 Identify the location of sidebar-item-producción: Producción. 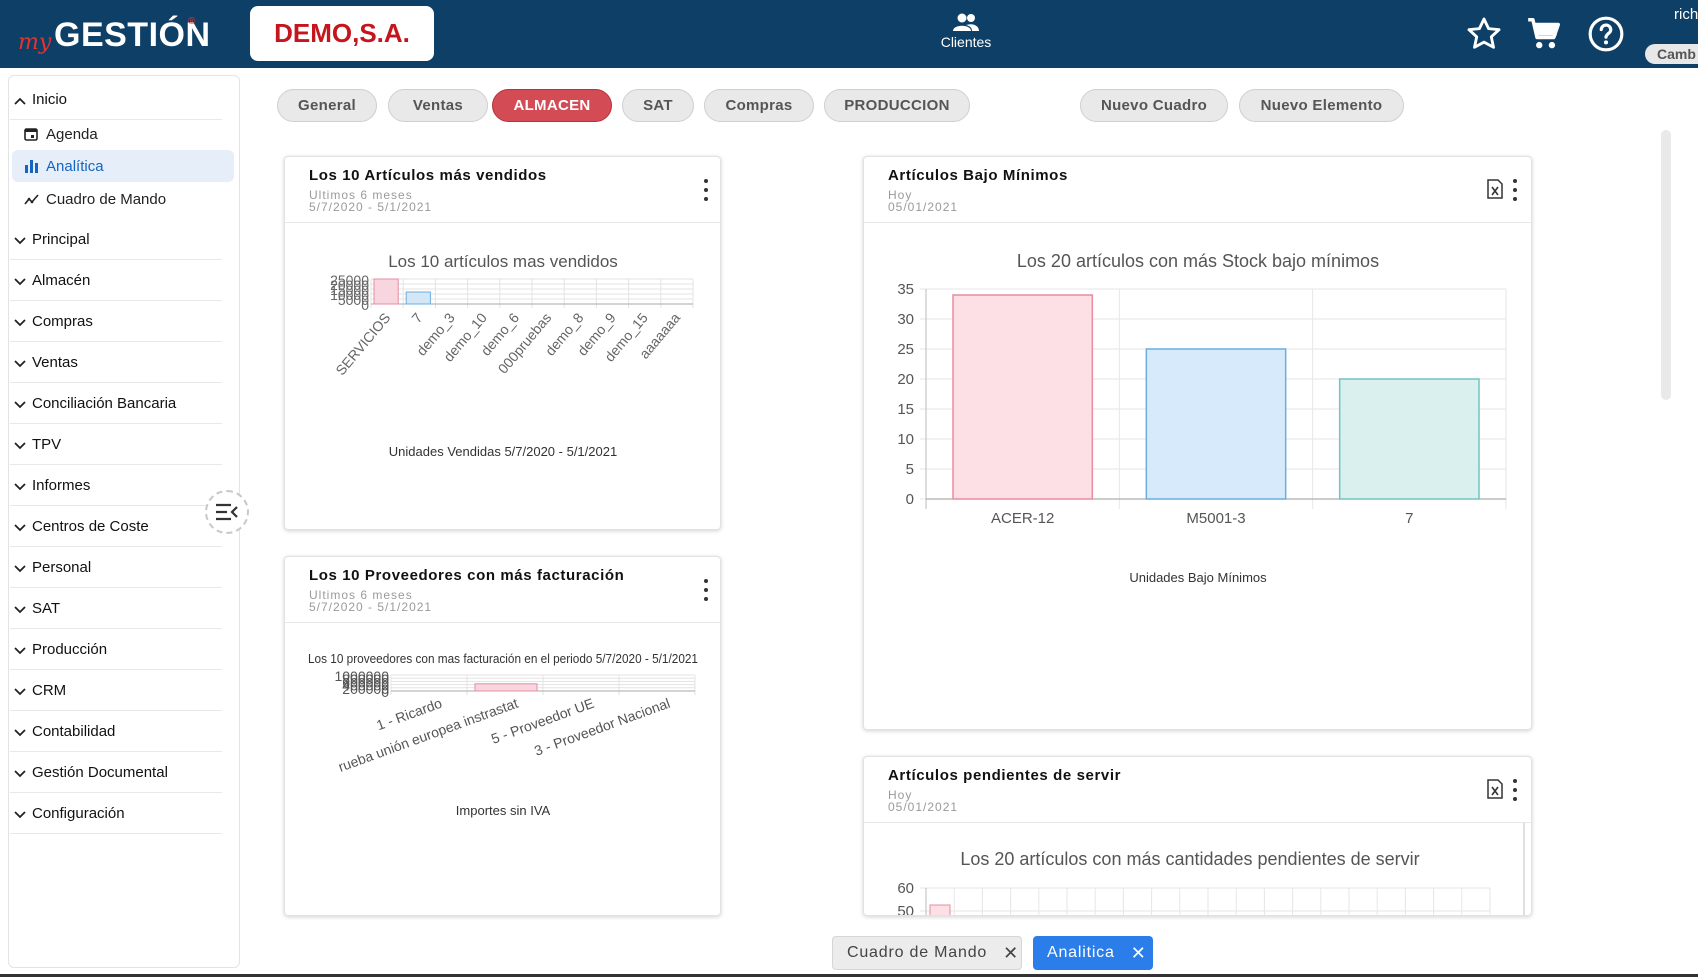
(116, 650).